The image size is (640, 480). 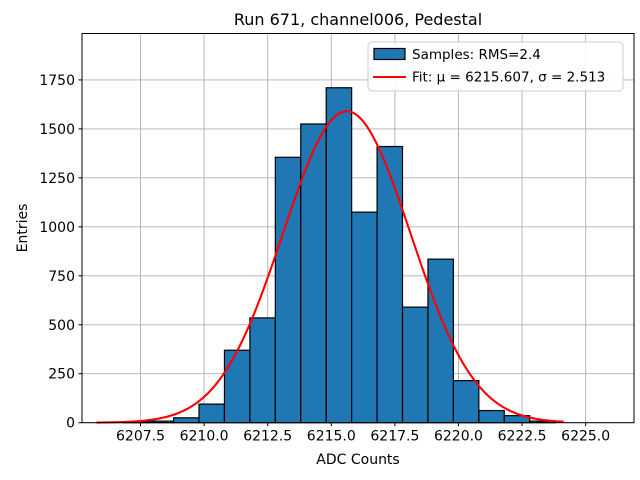 I want to click on legend-fit-label: Fit: μ = 6215.607, σ = 2.513, so click(x=508, y=78).